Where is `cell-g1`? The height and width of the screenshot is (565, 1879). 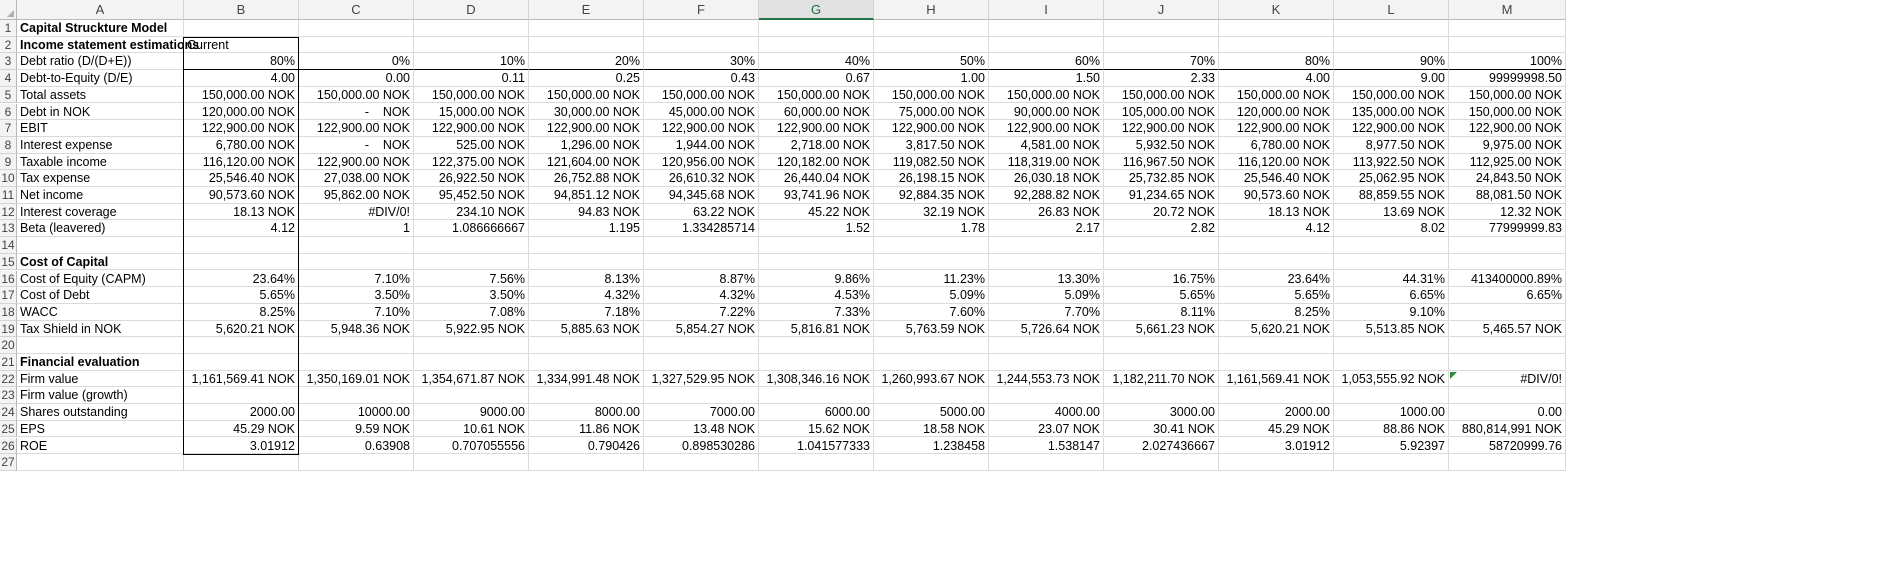 cell-g1 is located at coordinates (816, 28).